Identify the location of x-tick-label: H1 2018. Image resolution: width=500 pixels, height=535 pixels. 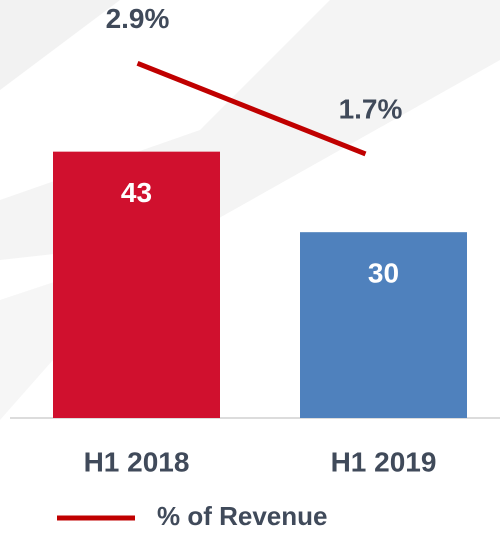
(137, 461).